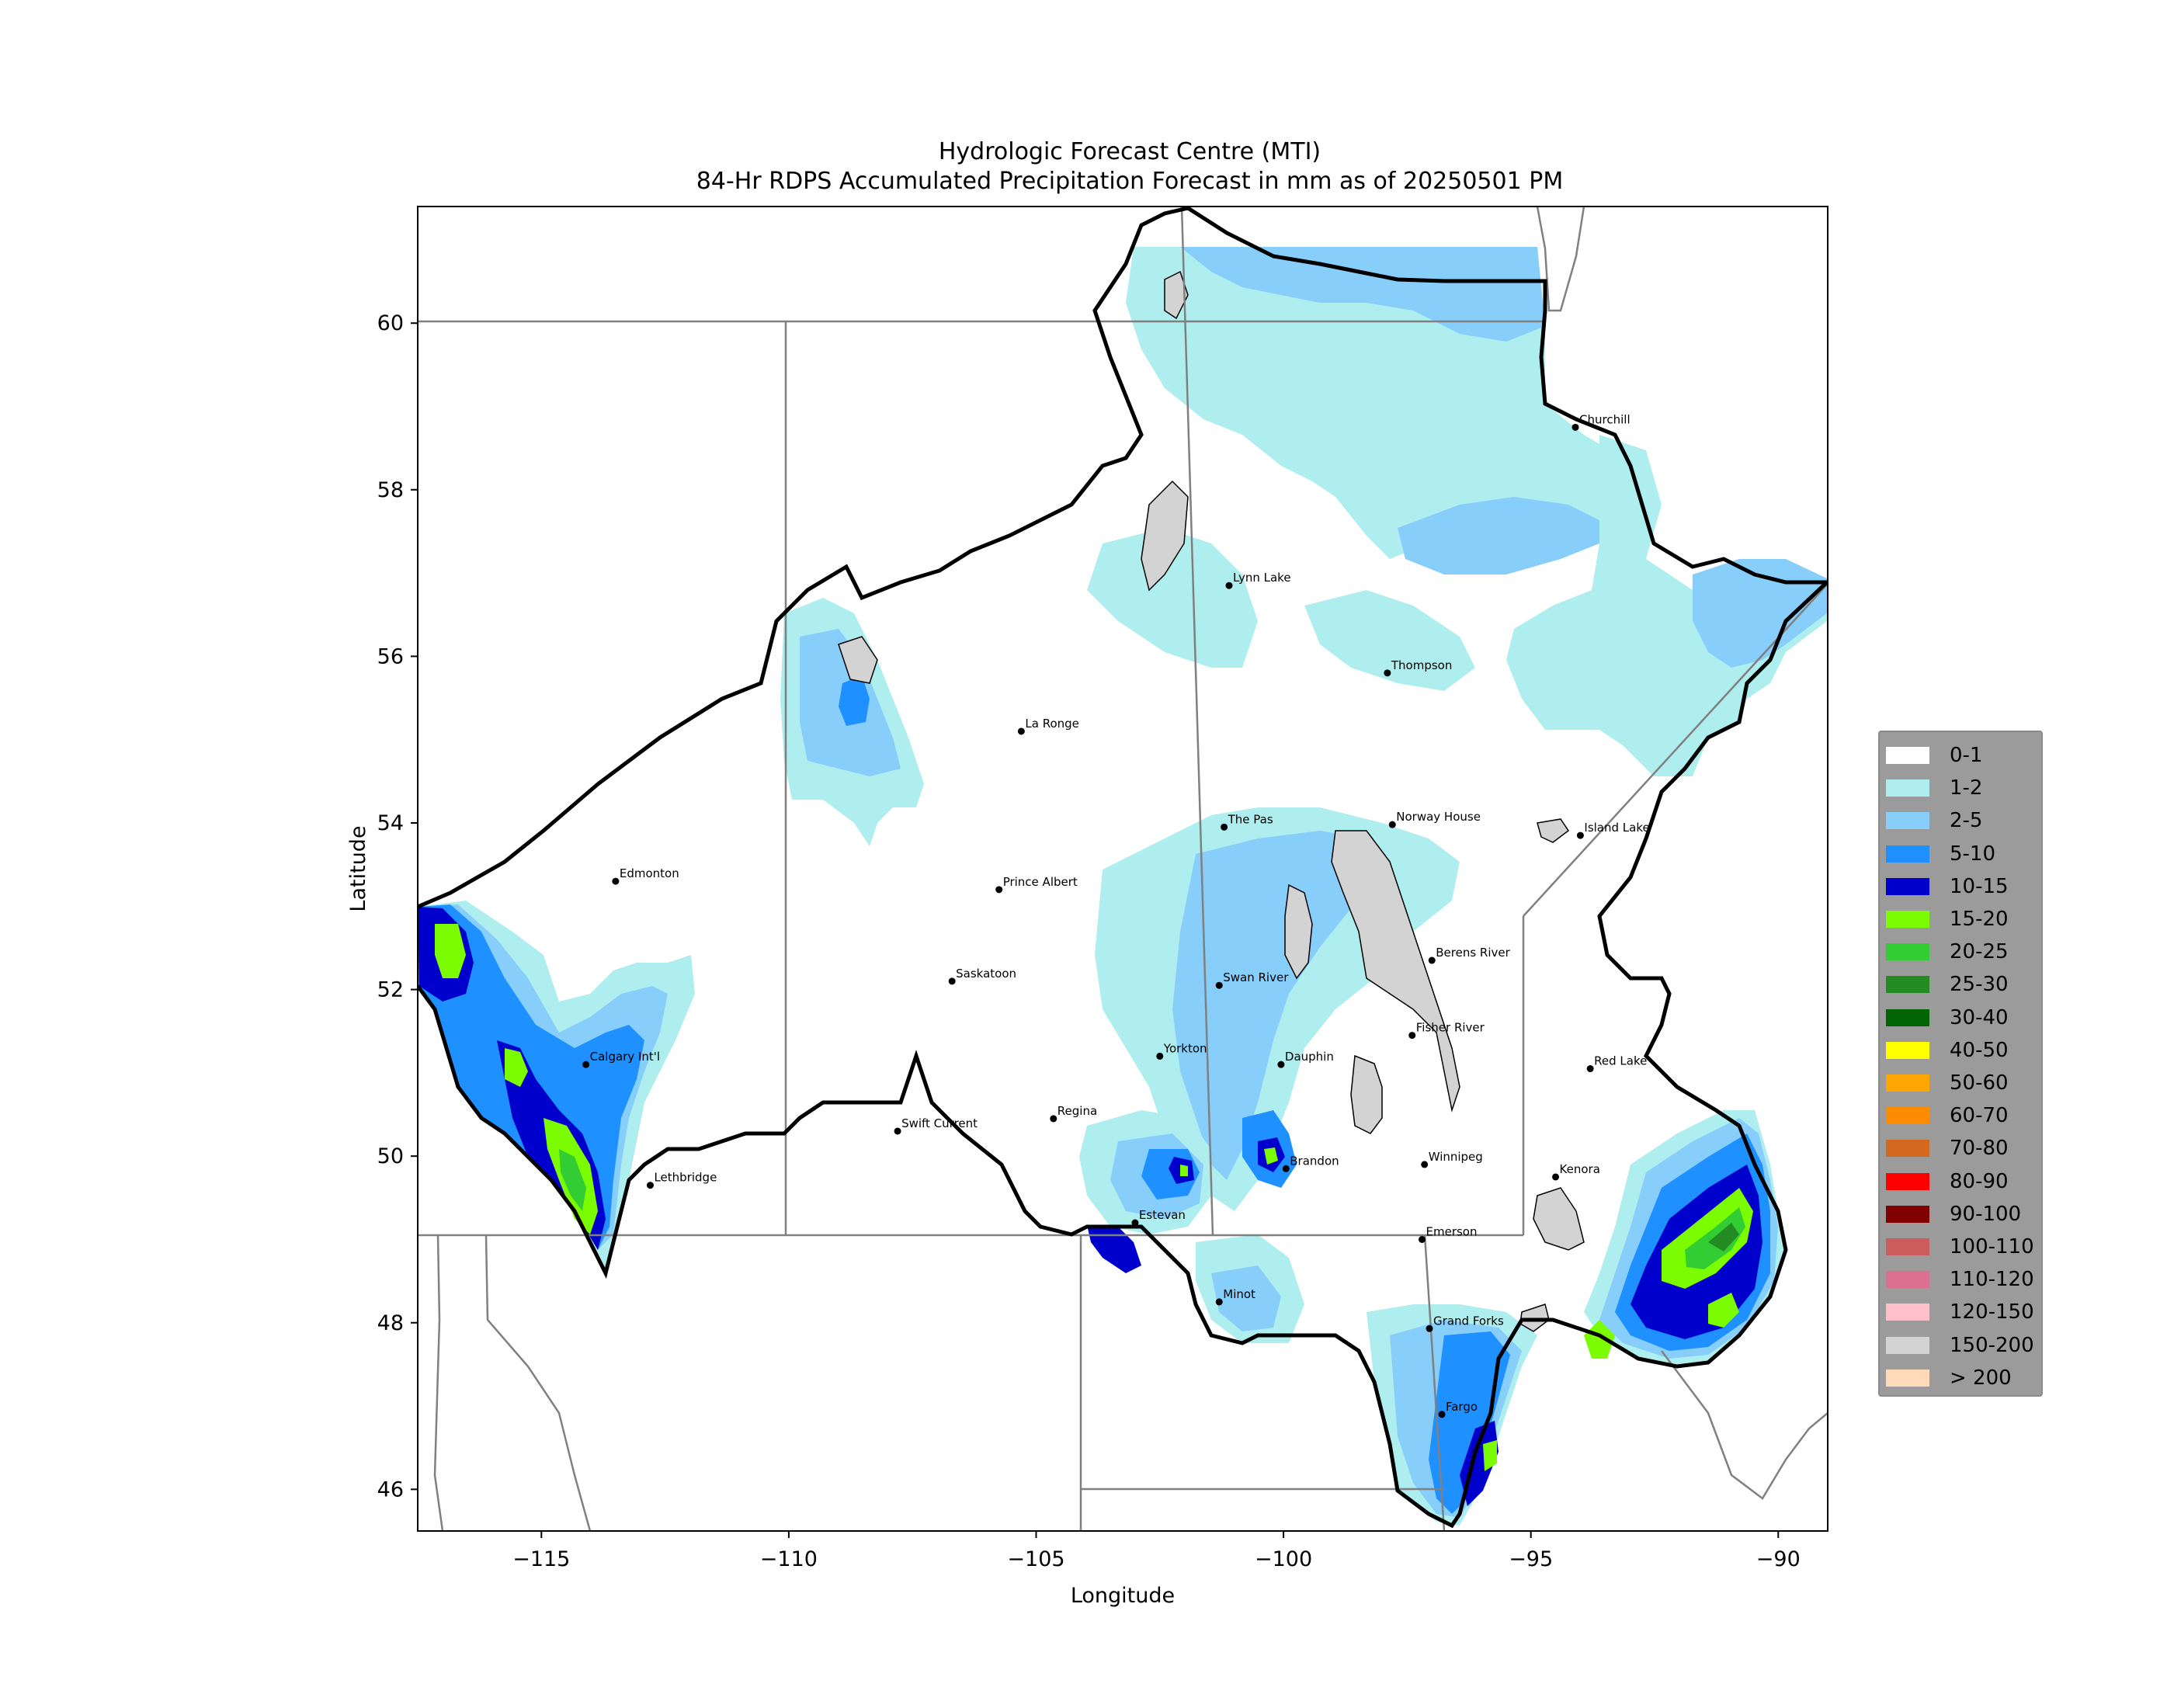 The image size is (2174, 1708). I want to click on city-marker: Fargo, so click(1458, 1409).